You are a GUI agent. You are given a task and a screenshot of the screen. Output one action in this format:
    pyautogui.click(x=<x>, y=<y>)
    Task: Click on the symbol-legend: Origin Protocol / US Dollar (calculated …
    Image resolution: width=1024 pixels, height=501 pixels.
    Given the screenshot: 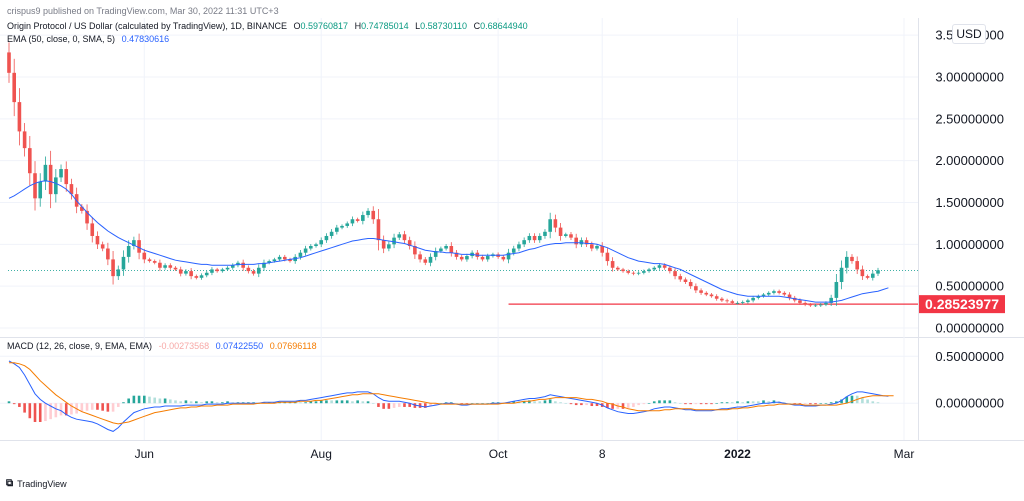 What is the action you would take?
    pyautogui.click(x=267, y=26)
    